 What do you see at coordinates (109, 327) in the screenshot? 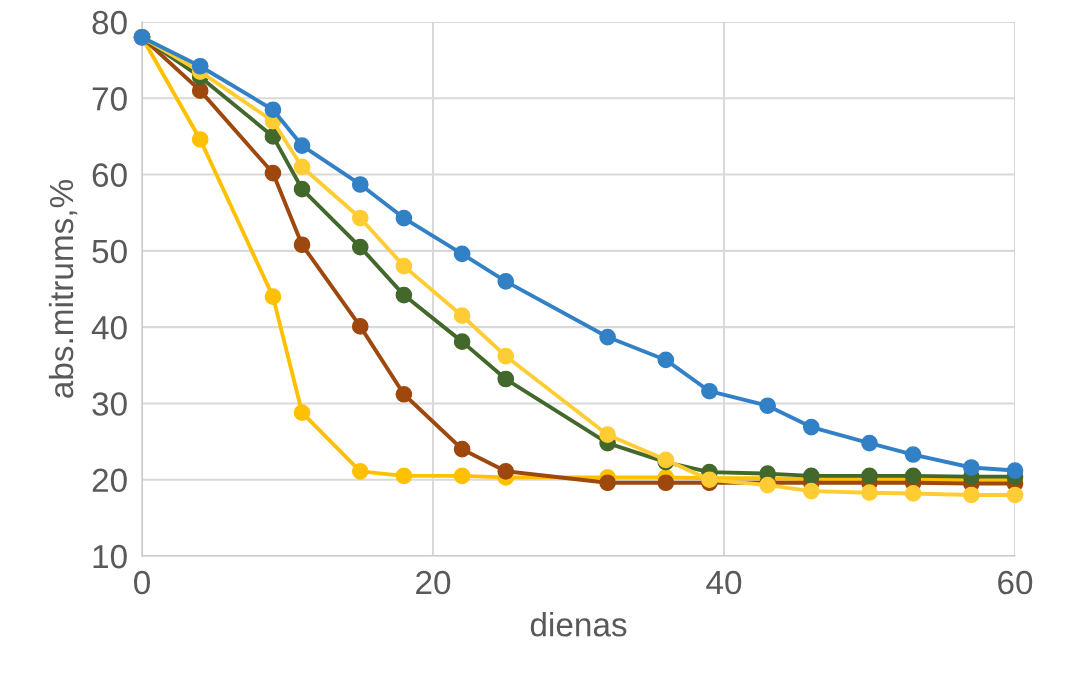
I see `y-tick-label: 40` at bounding box center [109, 327].